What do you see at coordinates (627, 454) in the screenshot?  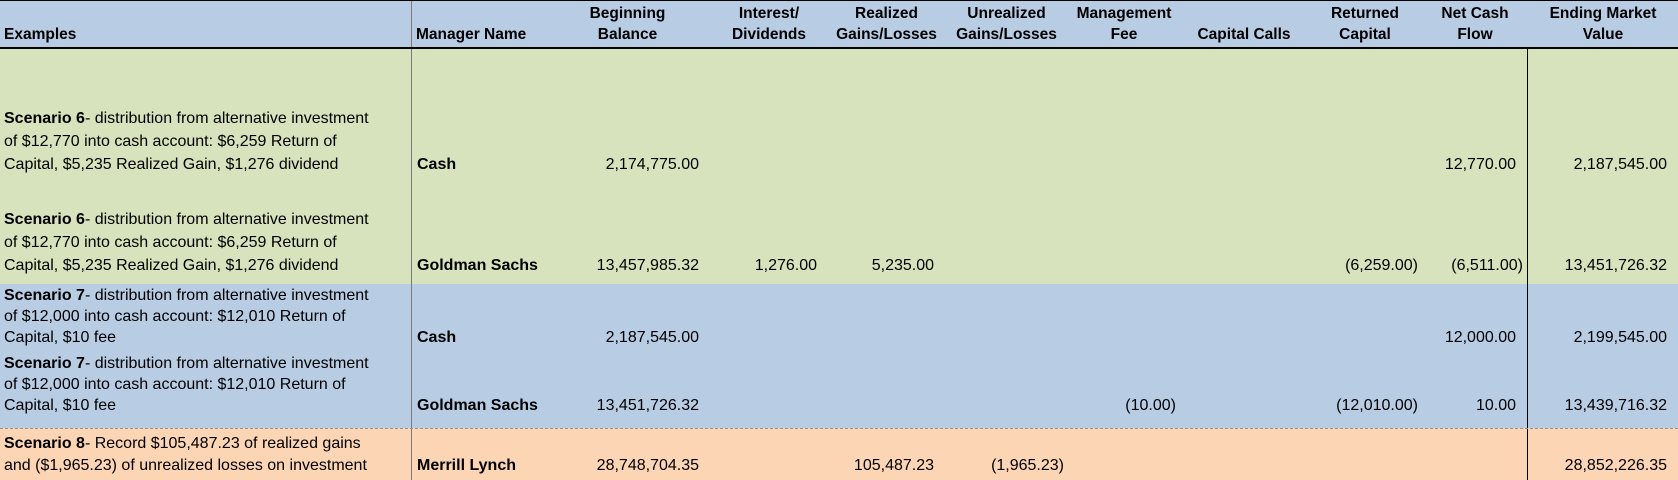 I see `cell-beginning: 28,748,704.35` at bounding box center [627, 454].